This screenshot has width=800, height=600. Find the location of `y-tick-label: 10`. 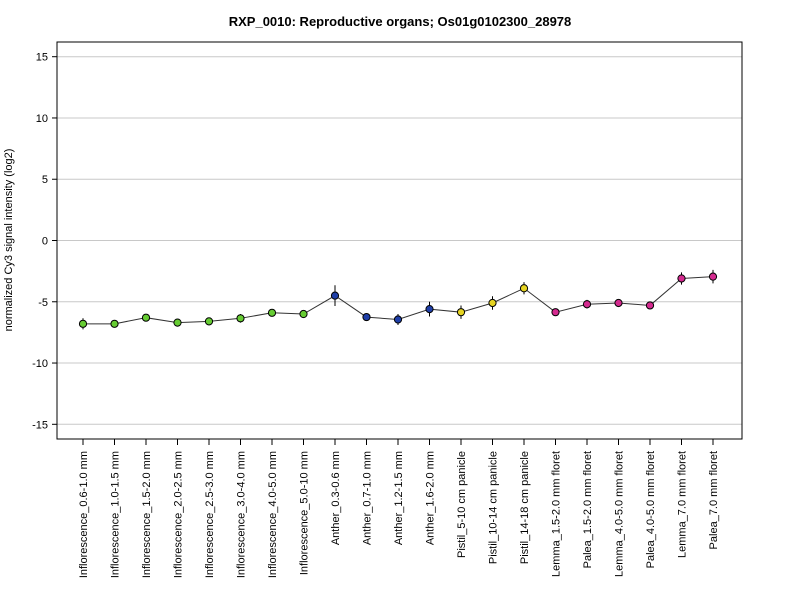

y-tick-label: 10 is located at coordinates (42, 119).